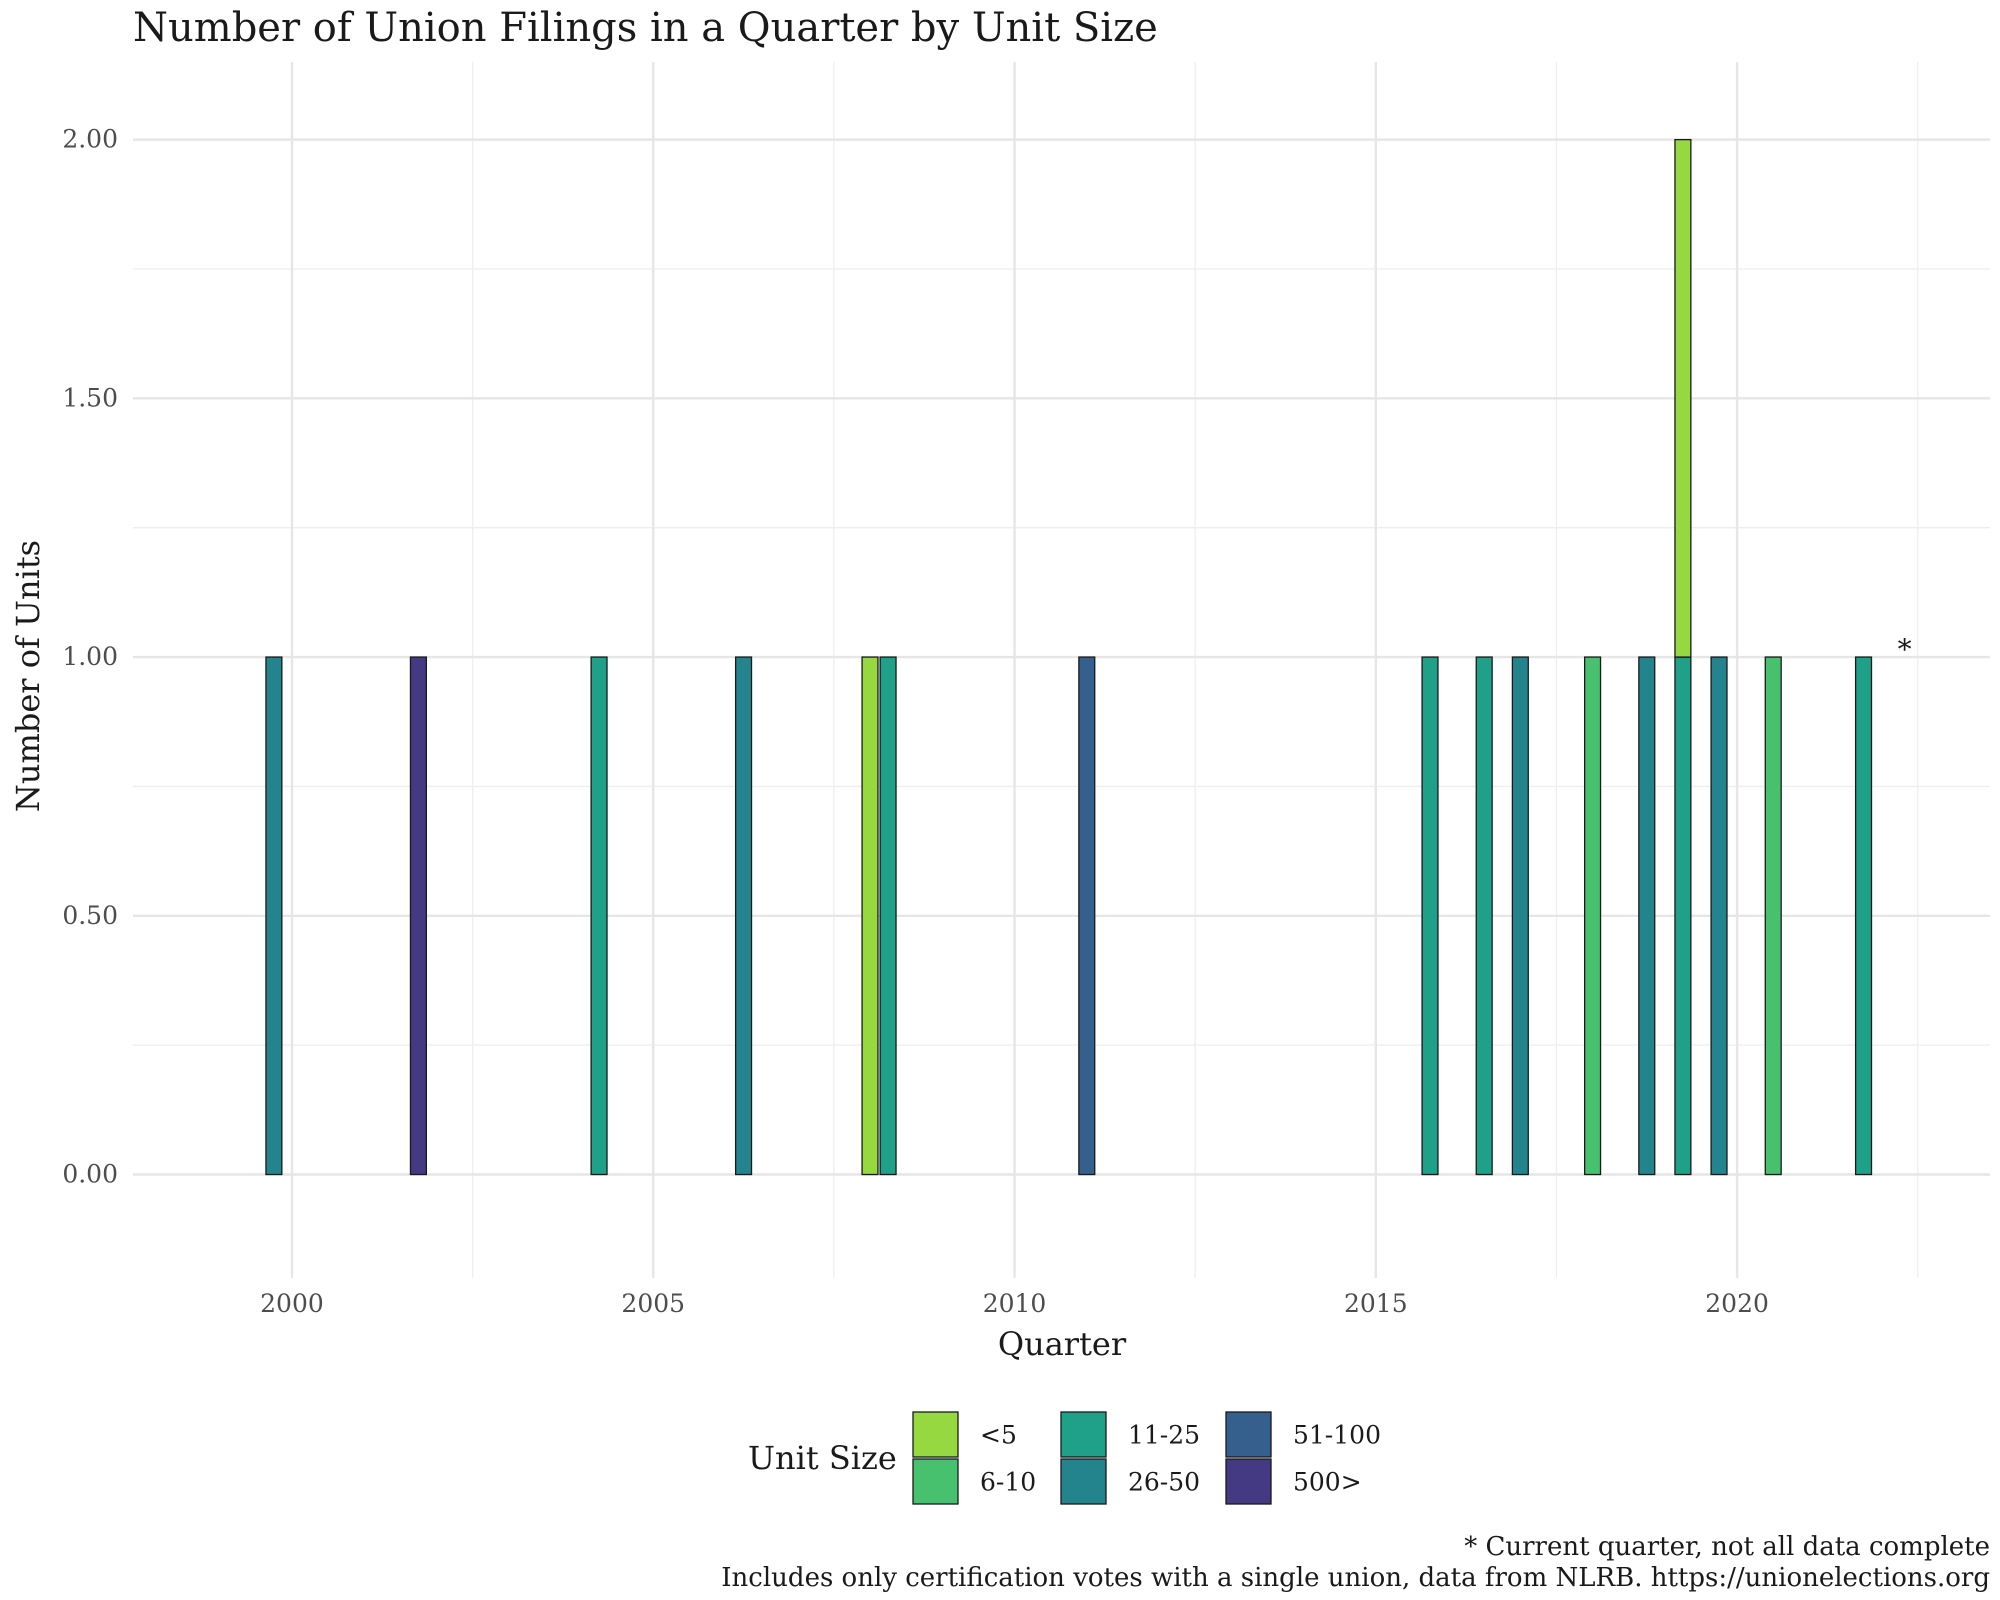 The image size is (2000, 1600). I want to click on y-tick-label: 1.00, so click(90, 656).